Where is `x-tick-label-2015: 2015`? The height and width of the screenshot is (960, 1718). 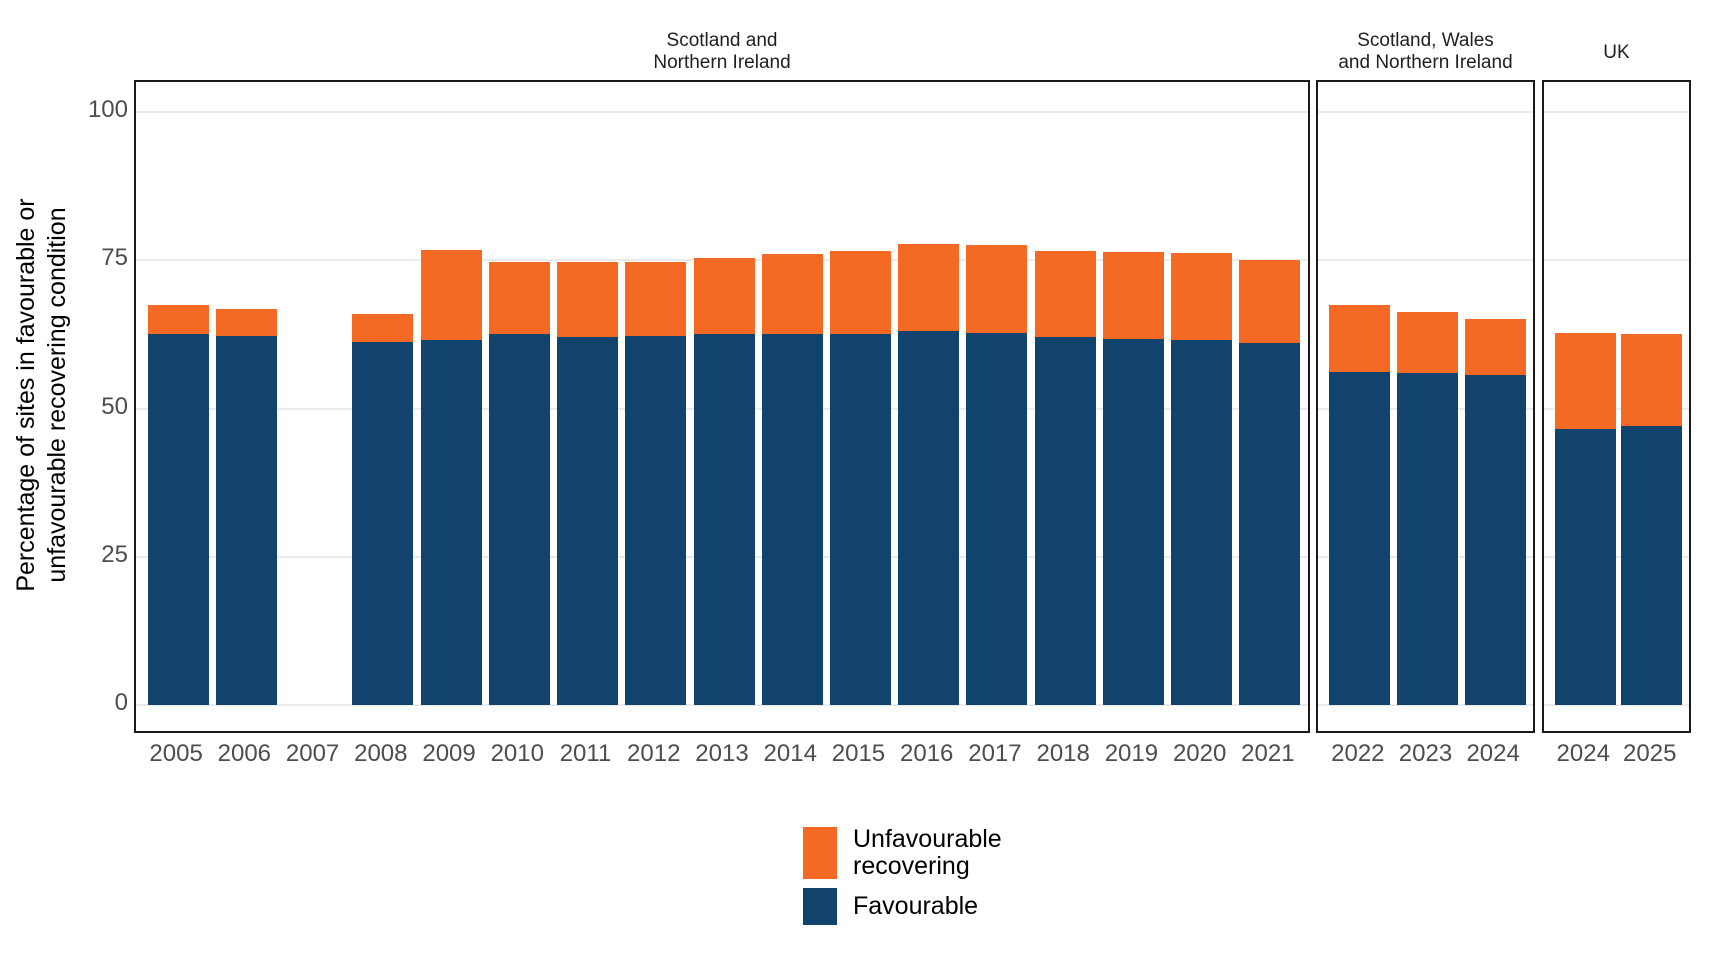
x-tick-label-2015: 2015 is located at coordinates (858, 753).